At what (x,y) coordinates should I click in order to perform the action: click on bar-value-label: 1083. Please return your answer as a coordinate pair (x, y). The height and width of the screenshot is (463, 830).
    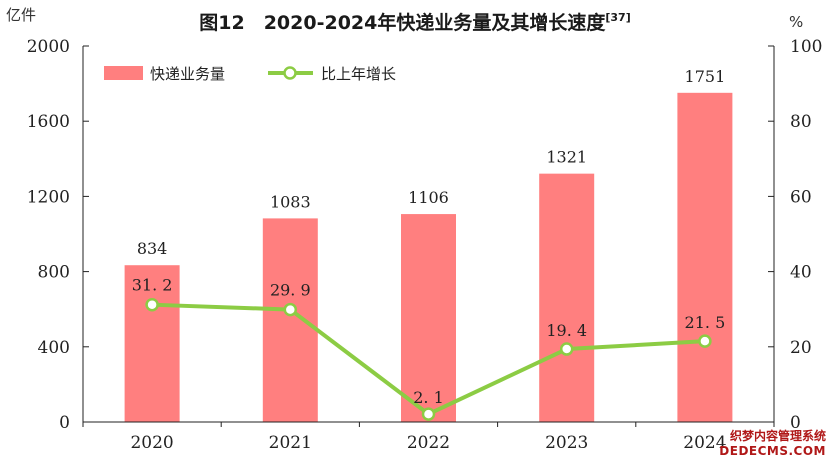
    Looking at the image, I should click on (290, 201).